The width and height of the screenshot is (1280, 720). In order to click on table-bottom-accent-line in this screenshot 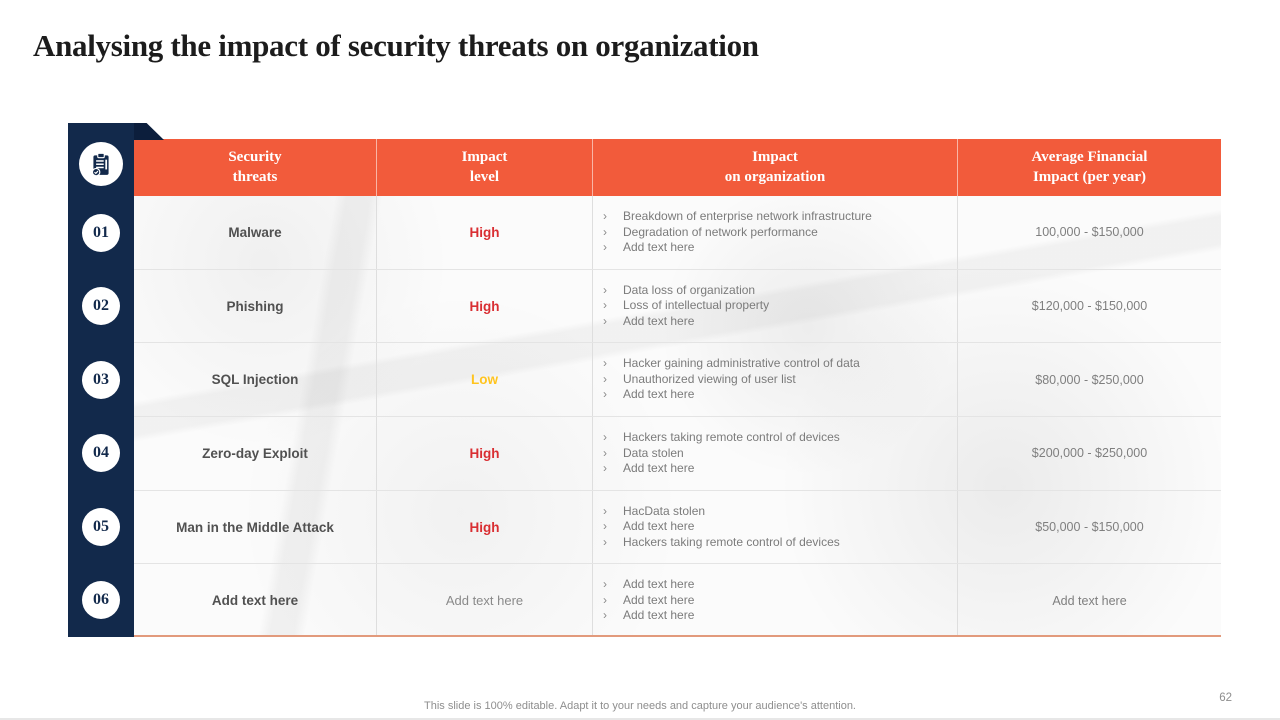, I will do `click(677, 636)`.